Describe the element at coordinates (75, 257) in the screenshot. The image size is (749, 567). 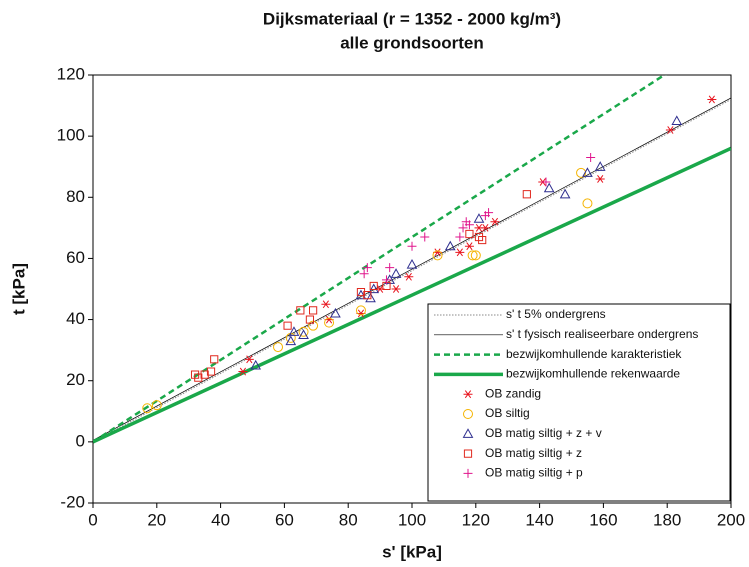
I see `y-tick-label: 60` at that location.